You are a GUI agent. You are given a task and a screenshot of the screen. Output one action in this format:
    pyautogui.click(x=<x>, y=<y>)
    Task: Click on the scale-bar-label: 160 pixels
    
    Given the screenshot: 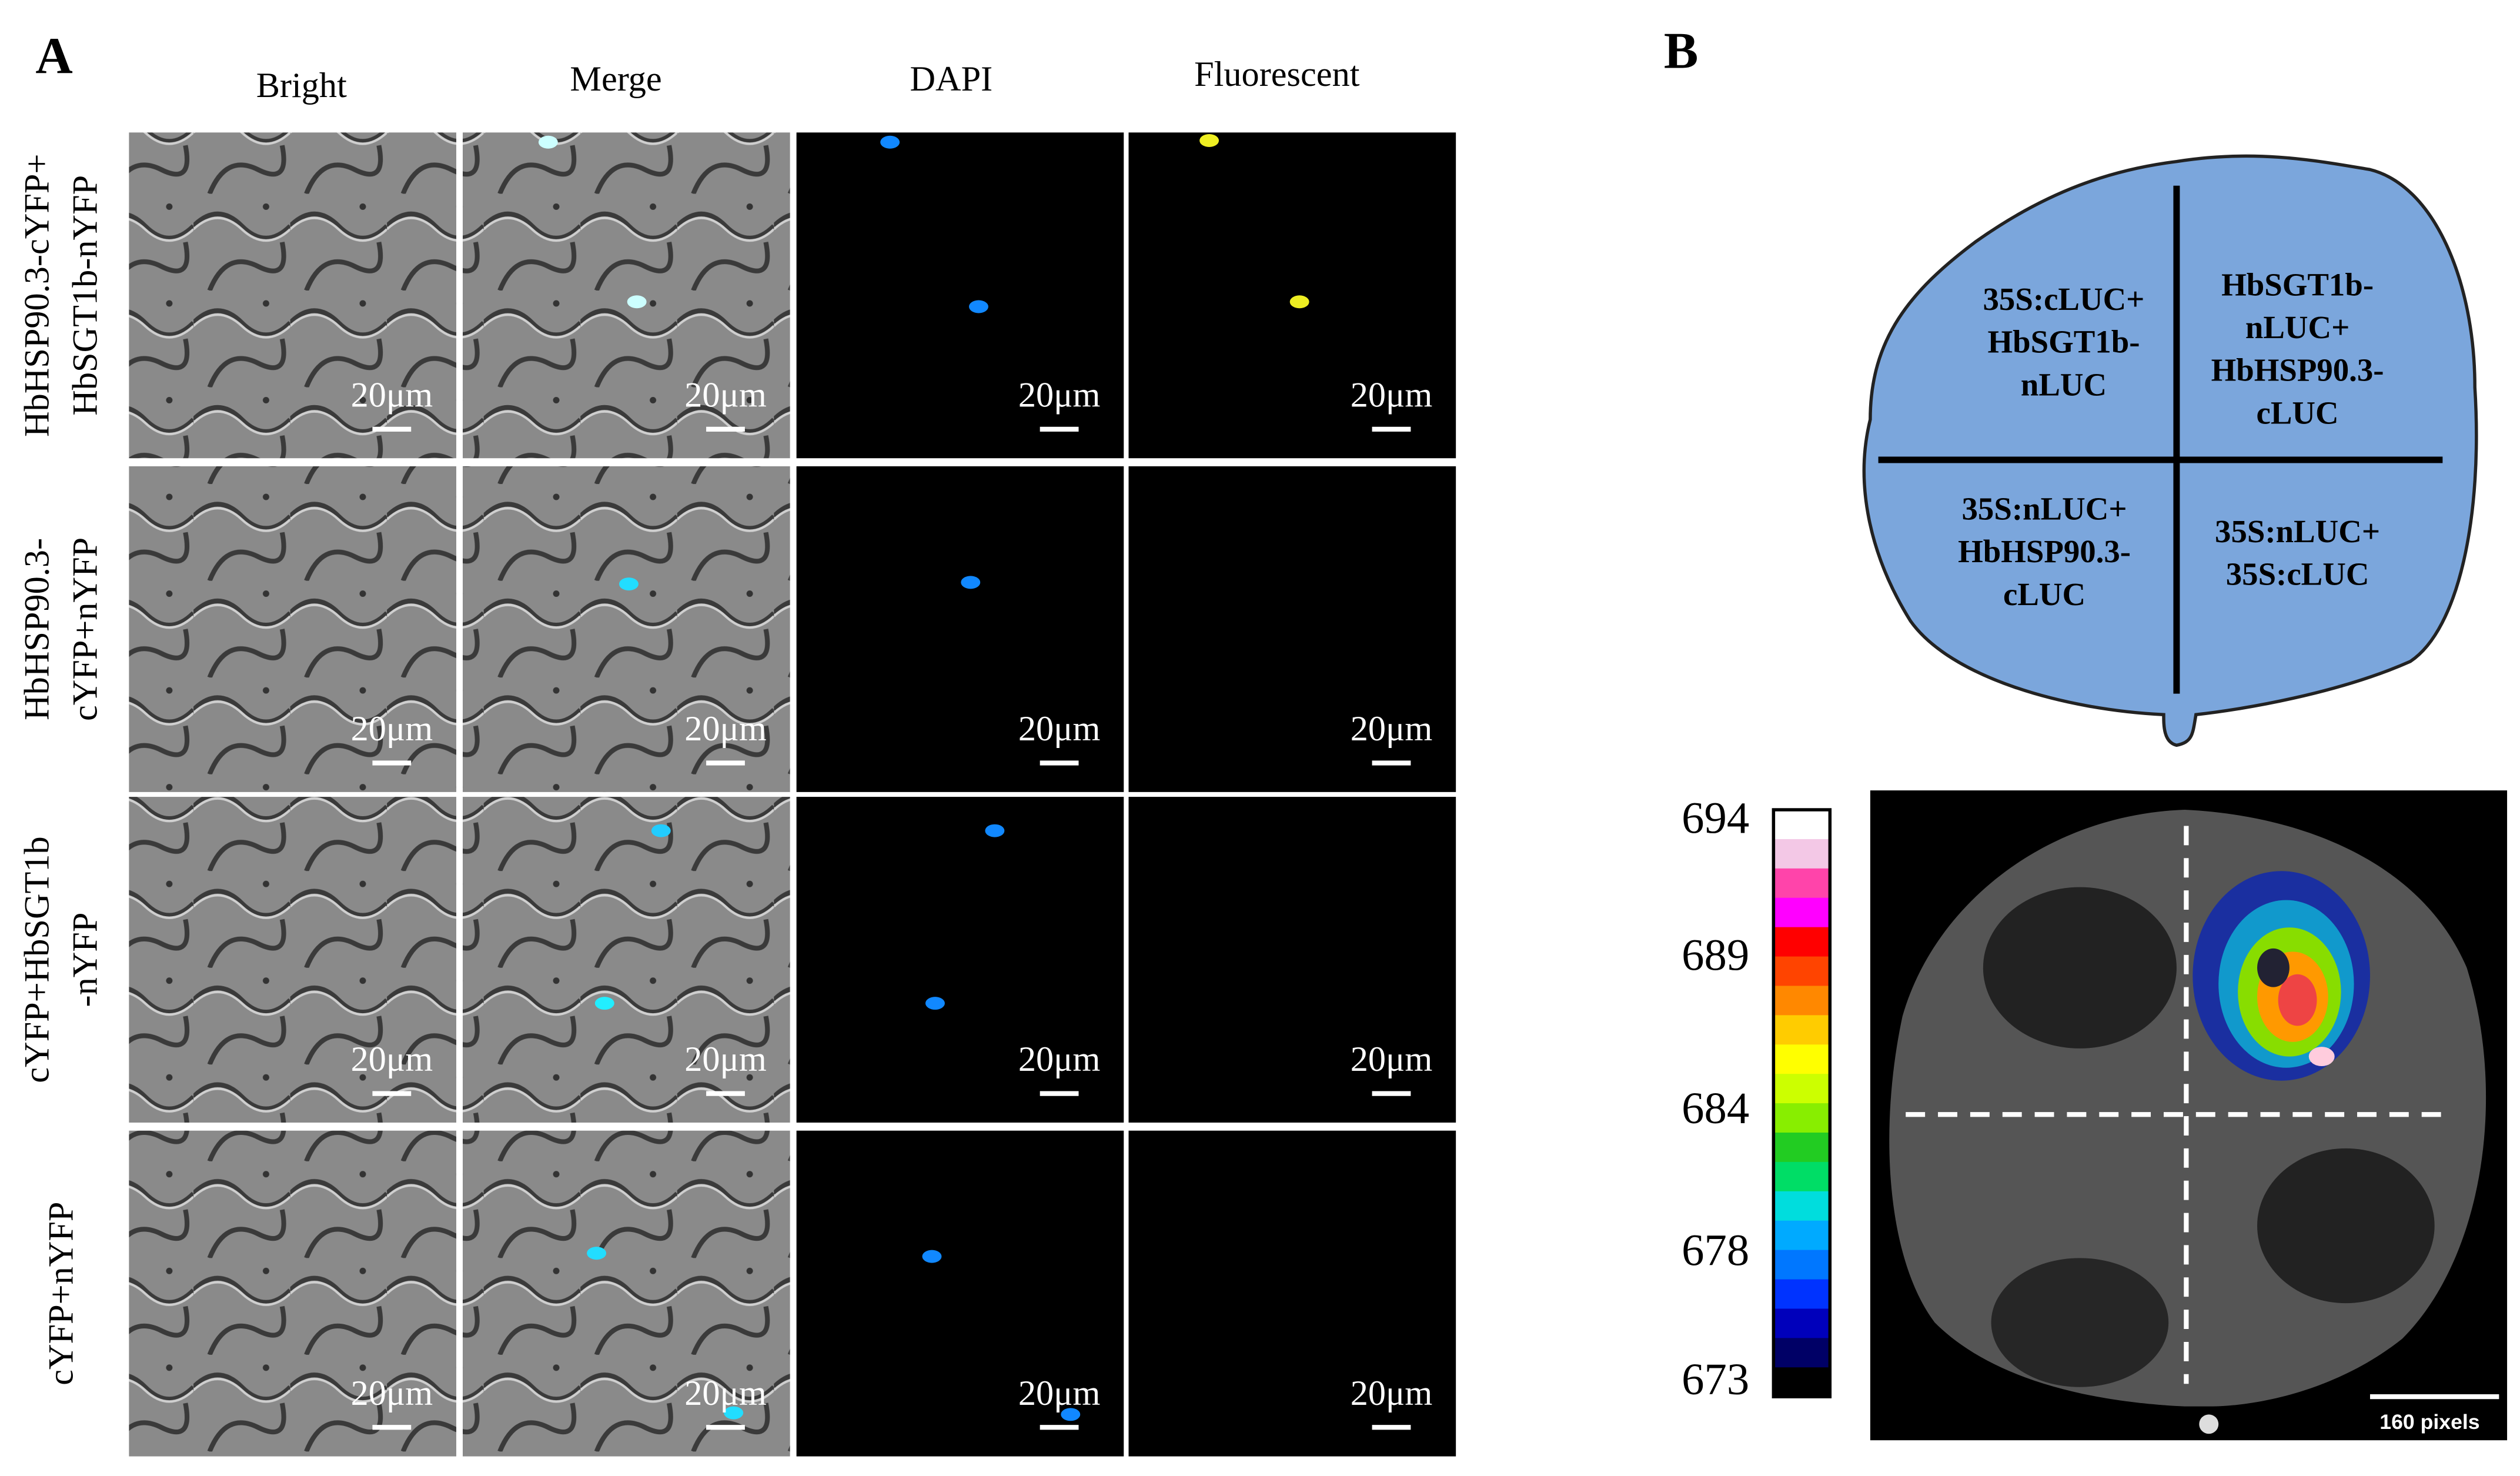 What is the action you would take?
    pyautogui.click(x=2429, y=1422)
    